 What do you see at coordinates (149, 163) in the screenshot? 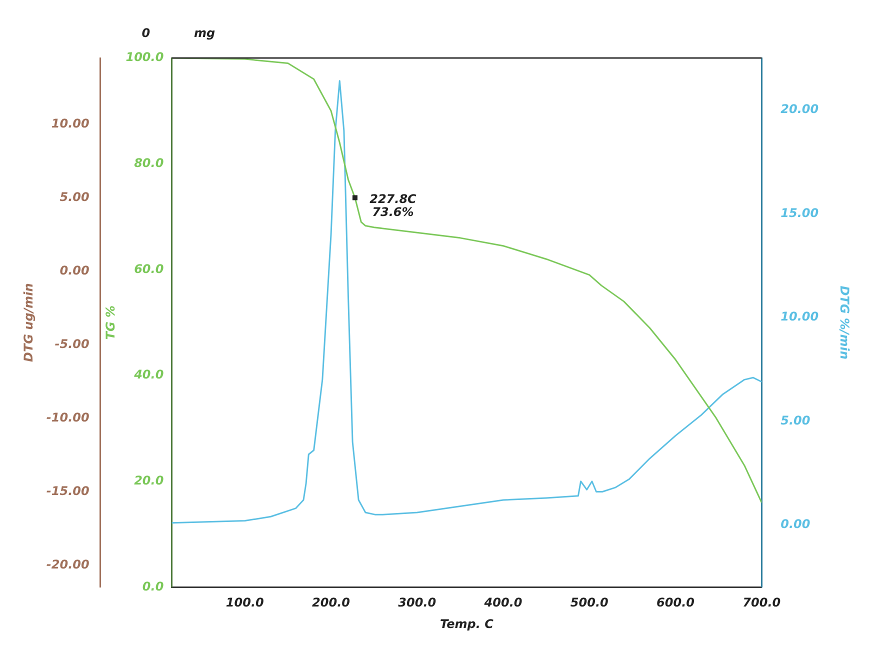
I see `y-tick-label: 80.0` at bounding box center [149, 163].